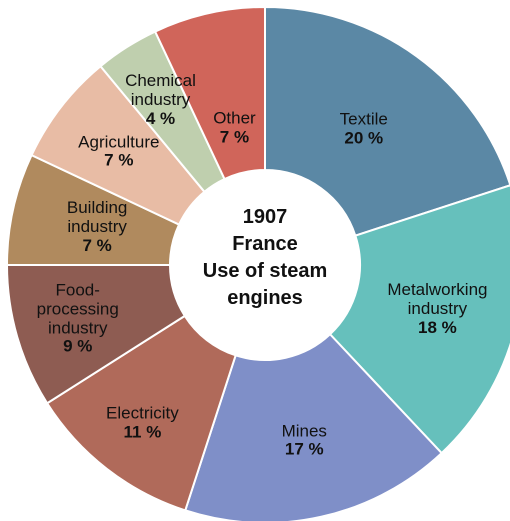 Image resolution: width=510 pixels, height=521 pixels. What do you see at coordinates (304, 430) in the screenshot?
I see `category-label: Mines` at bounding box center [304, 430].